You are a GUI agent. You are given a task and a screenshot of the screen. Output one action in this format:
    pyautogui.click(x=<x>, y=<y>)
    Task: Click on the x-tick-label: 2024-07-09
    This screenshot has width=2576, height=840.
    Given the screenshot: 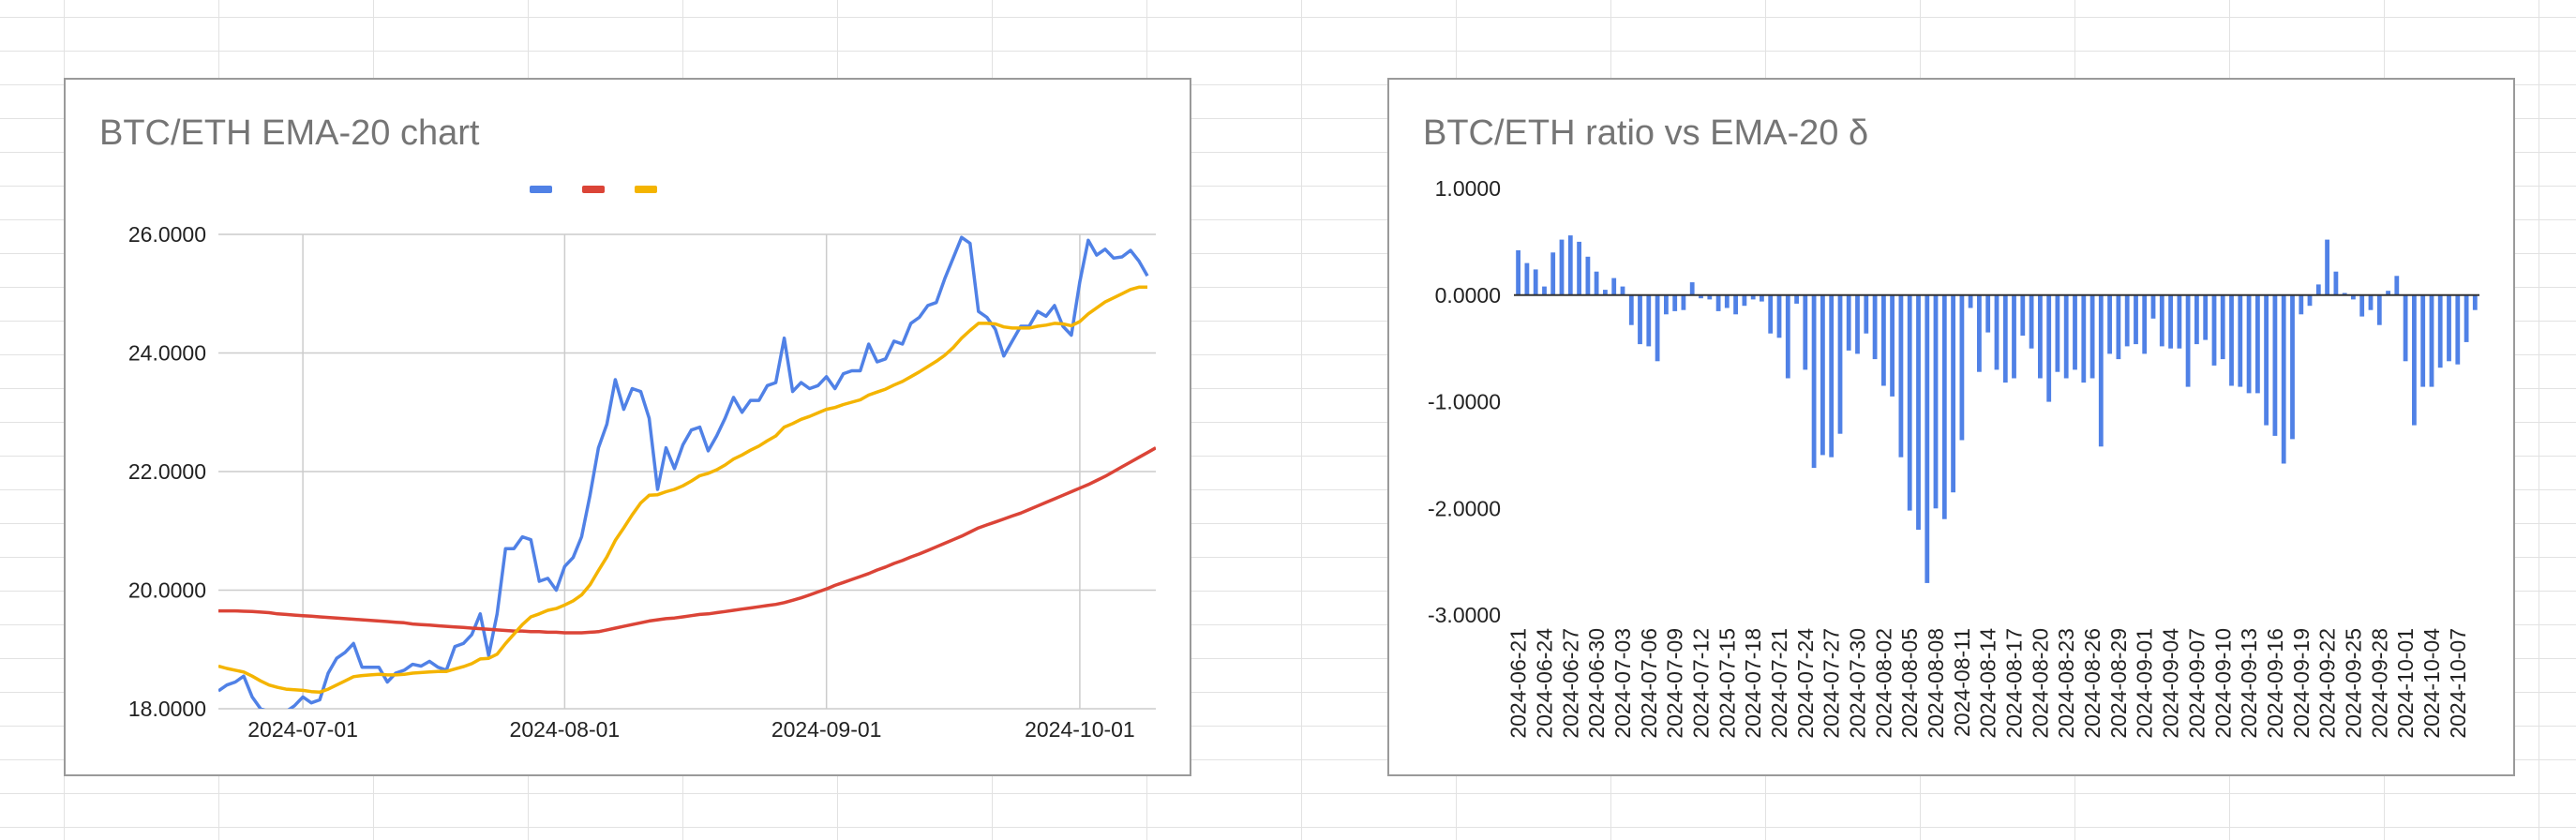 What is the action you would take?
    pyautogui.click(x=1675, y=683)
    